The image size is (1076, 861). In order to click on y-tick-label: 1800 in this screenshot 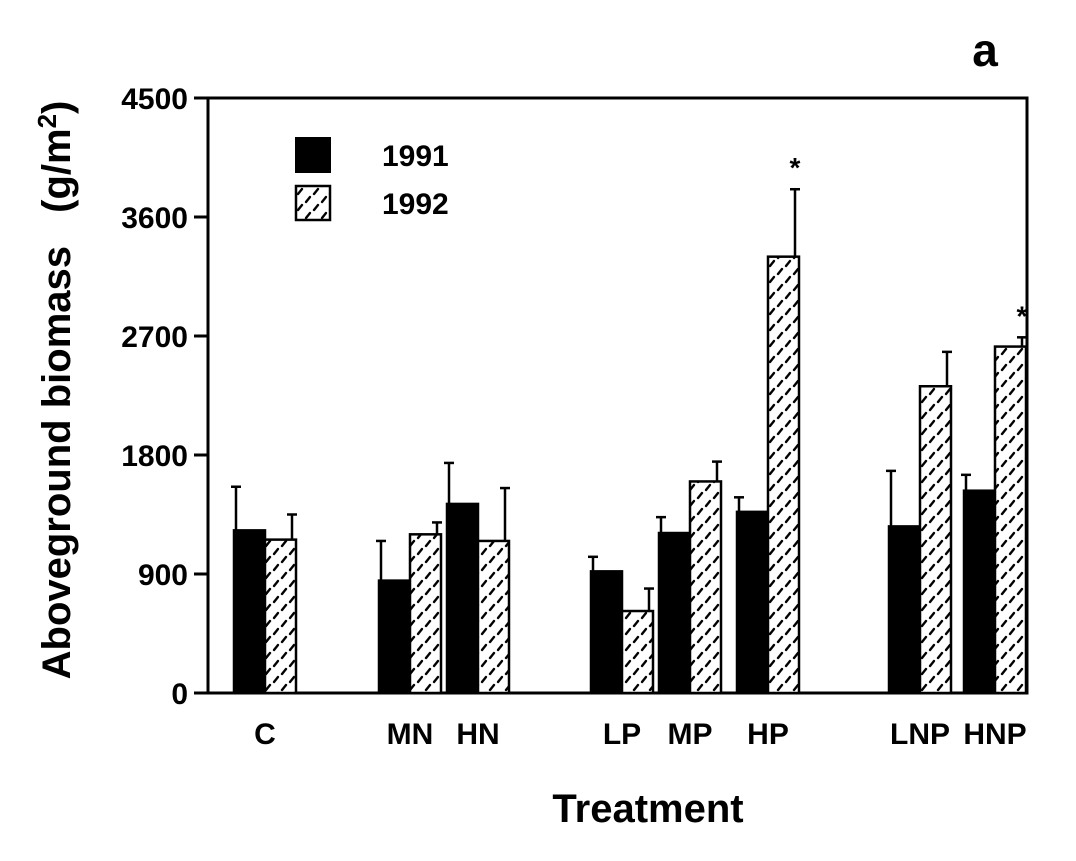, I will do `click(154, 456)`.